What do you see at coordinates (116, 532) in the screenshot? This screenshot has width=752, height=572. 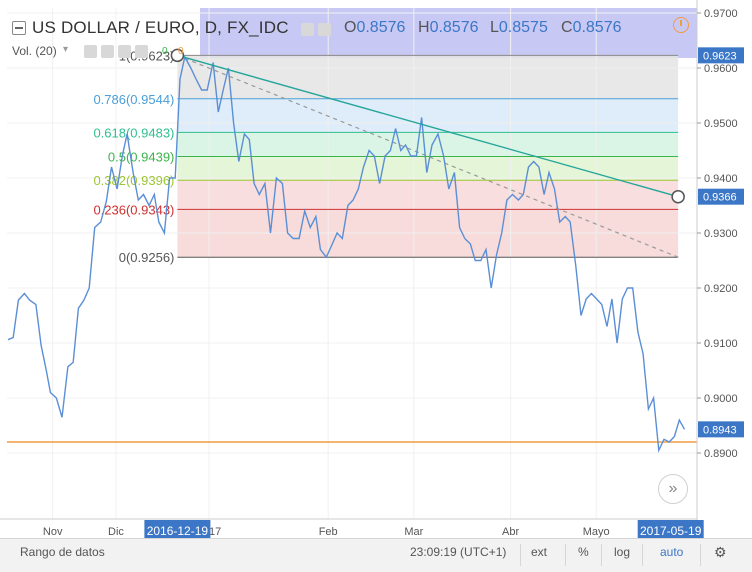 I see `x-tick-label: Dic` at bounding box center [116, 532].